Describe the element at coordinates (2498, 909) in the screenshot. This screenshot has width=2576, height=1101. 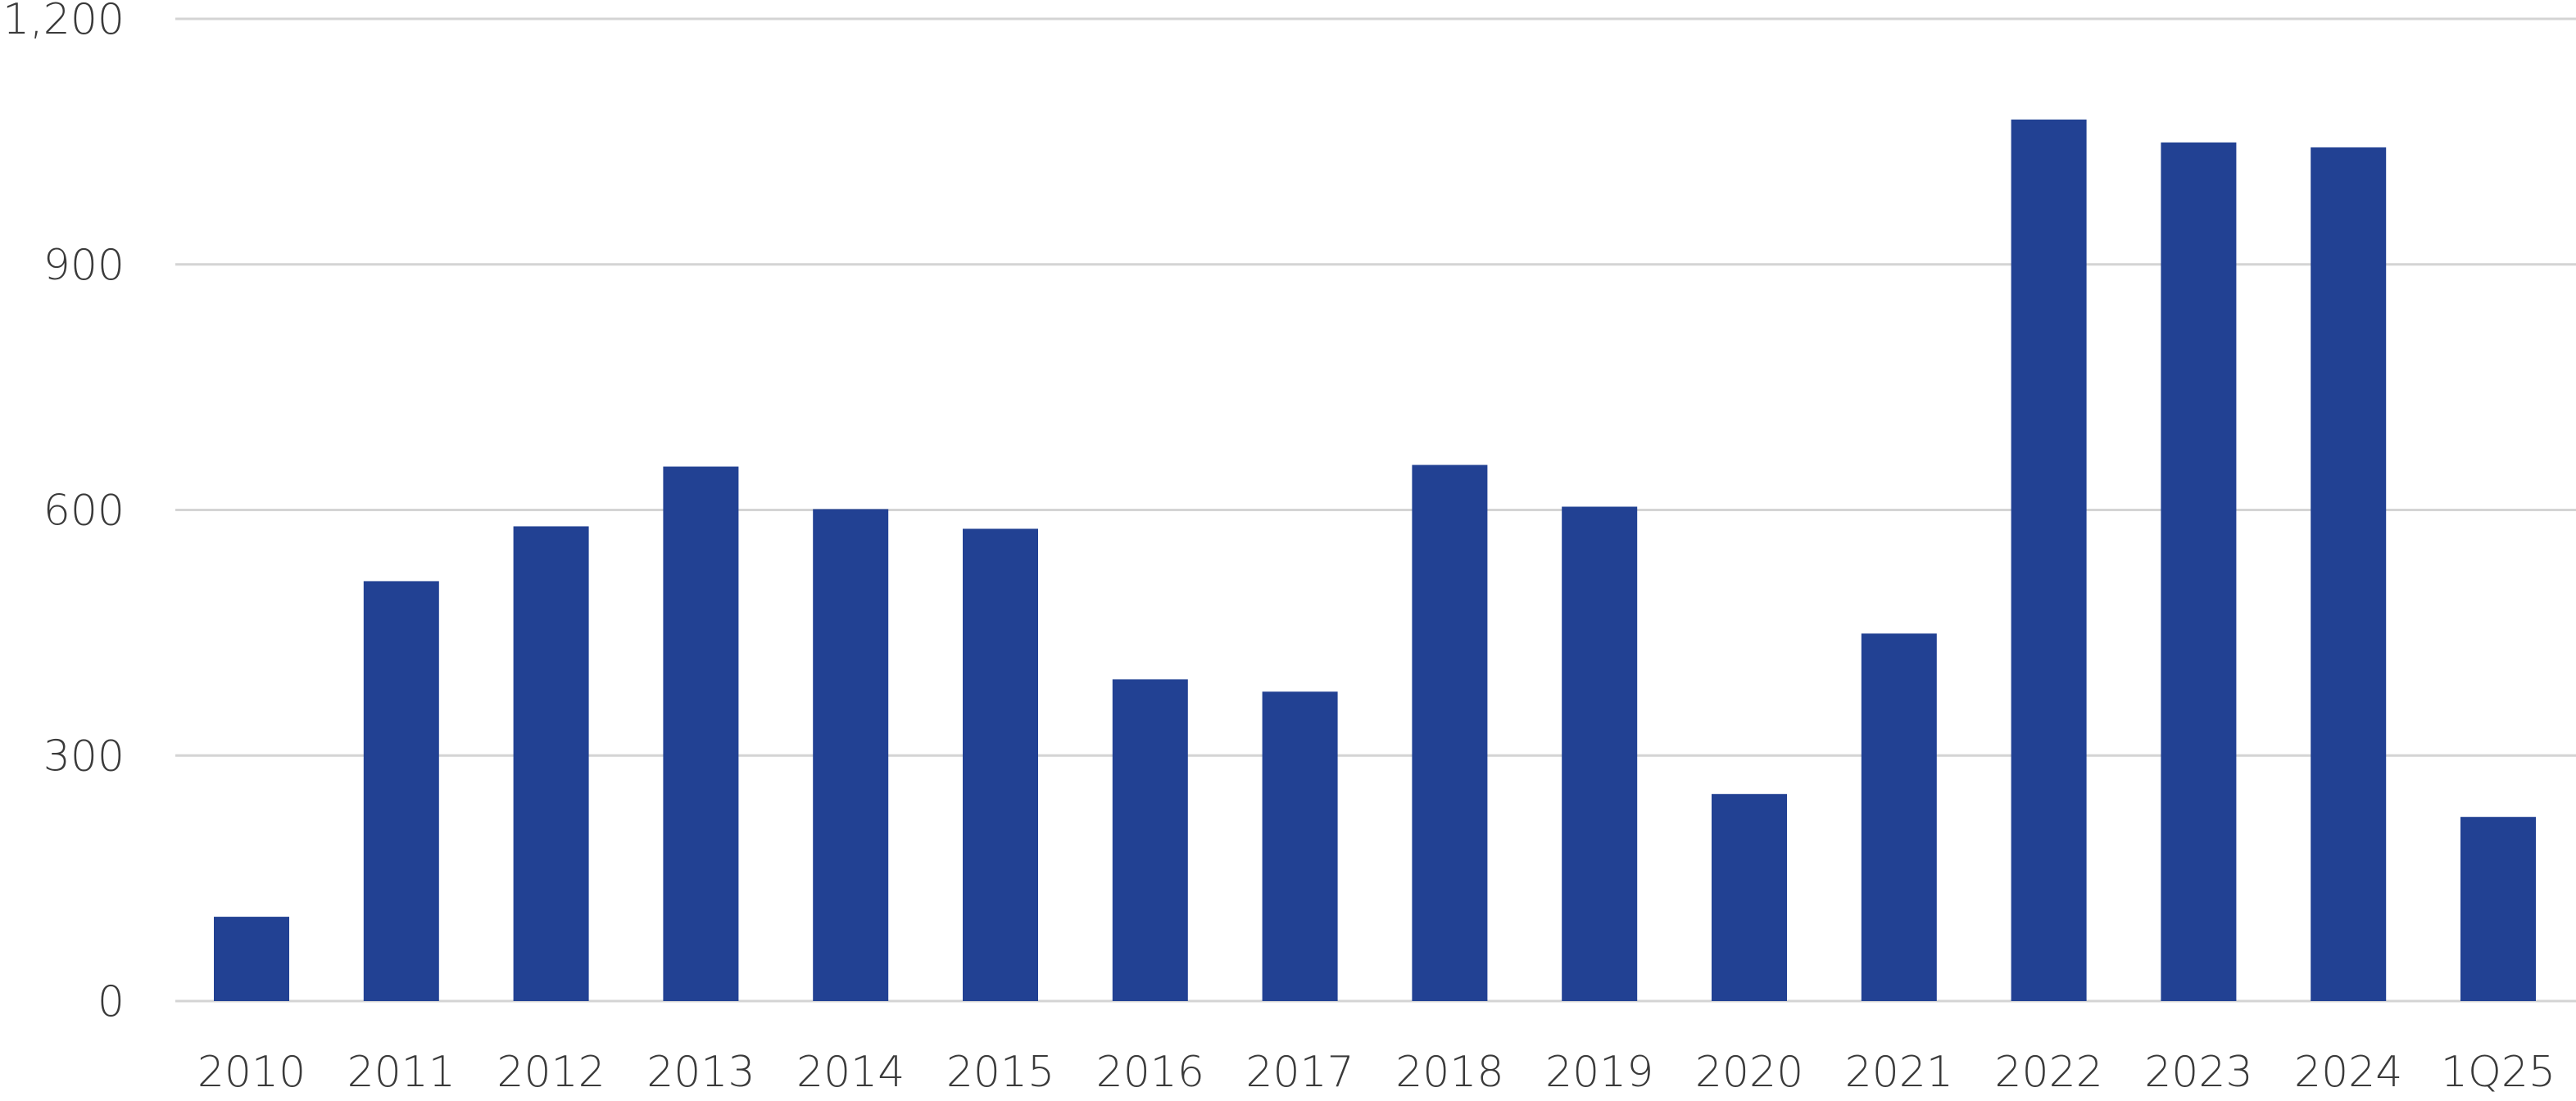
I see `bar-1Q25` at that location.